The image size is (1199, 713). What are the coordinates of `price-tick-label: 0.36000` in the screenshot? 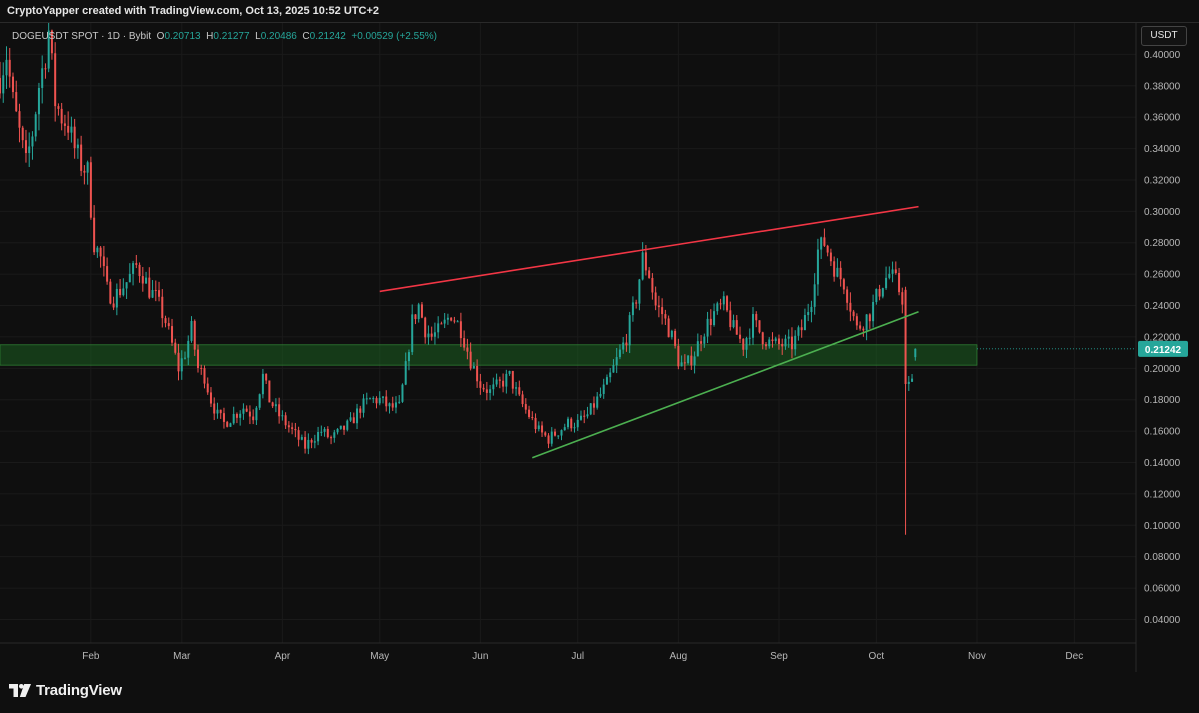 It's located at (1162, 118).